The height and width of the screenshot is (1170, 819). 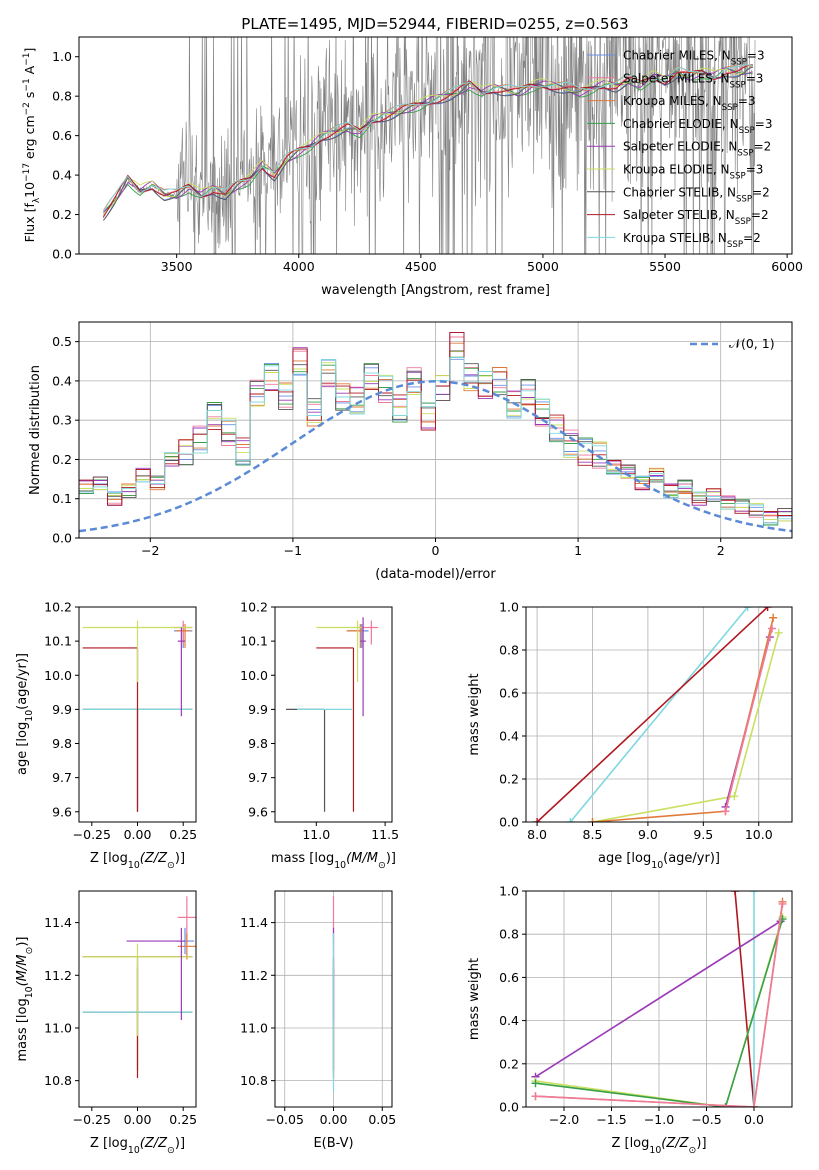 I want to click on x-tick-label: −1.0, so click(x=659, y=1119).